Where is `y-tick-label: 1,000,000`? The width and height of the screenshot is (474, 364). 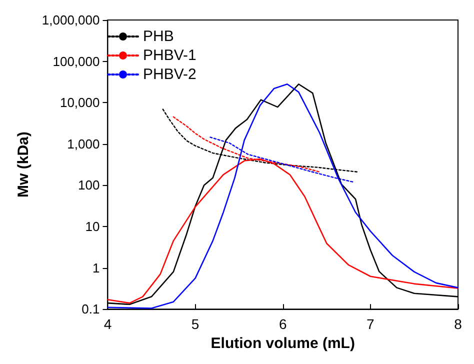
y-tick-label: 1,000,000 is located at coordinates (71, 20).